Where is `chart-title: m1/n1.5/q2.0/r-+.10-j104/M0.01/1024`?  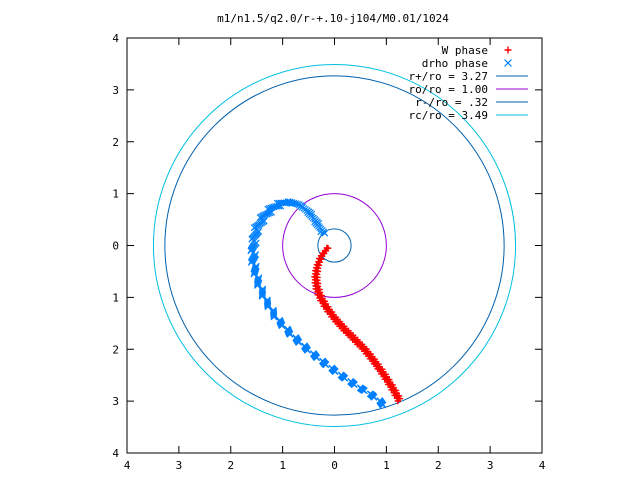 chart-title: m1/n1.5/q2.0/r-+.10-j104/M0.01/1024 is located at coordinates (333, 18).